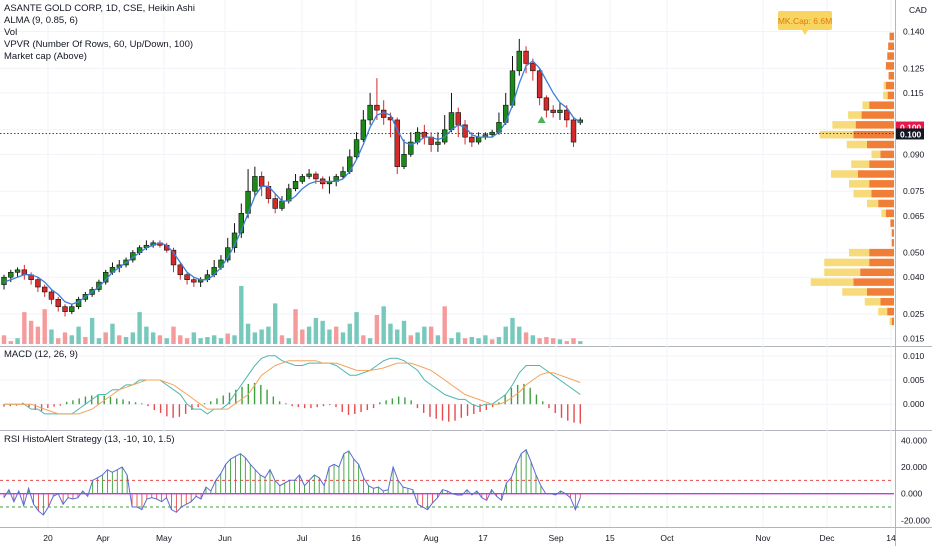 The width and height of the screenshot is (932, 555). Describe the element at coordinates (430, 538) in the screenshot. I see `x-tick-label: Aug` at that location.